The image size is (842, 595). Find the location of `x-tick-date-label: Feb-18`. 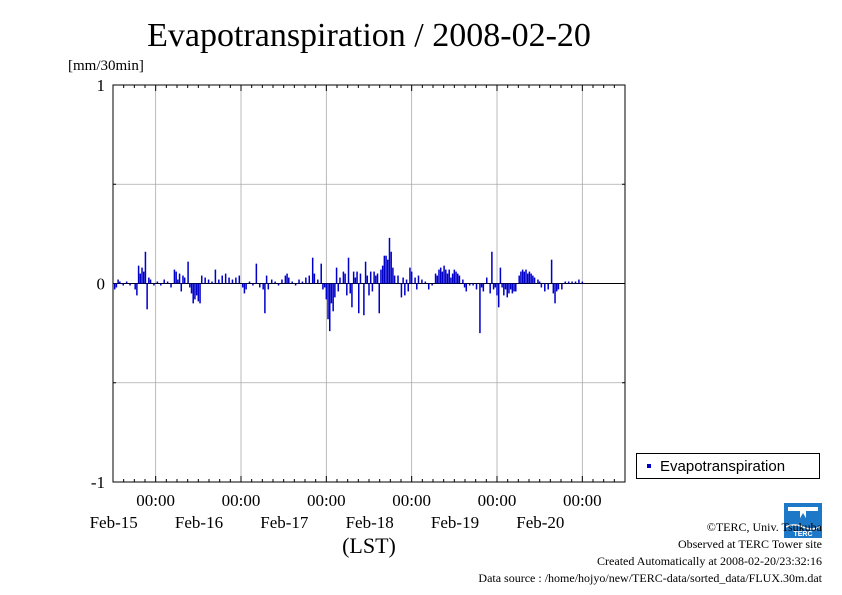

x-tick-date-label: Feb-18 is located at coordinates (370, 522).